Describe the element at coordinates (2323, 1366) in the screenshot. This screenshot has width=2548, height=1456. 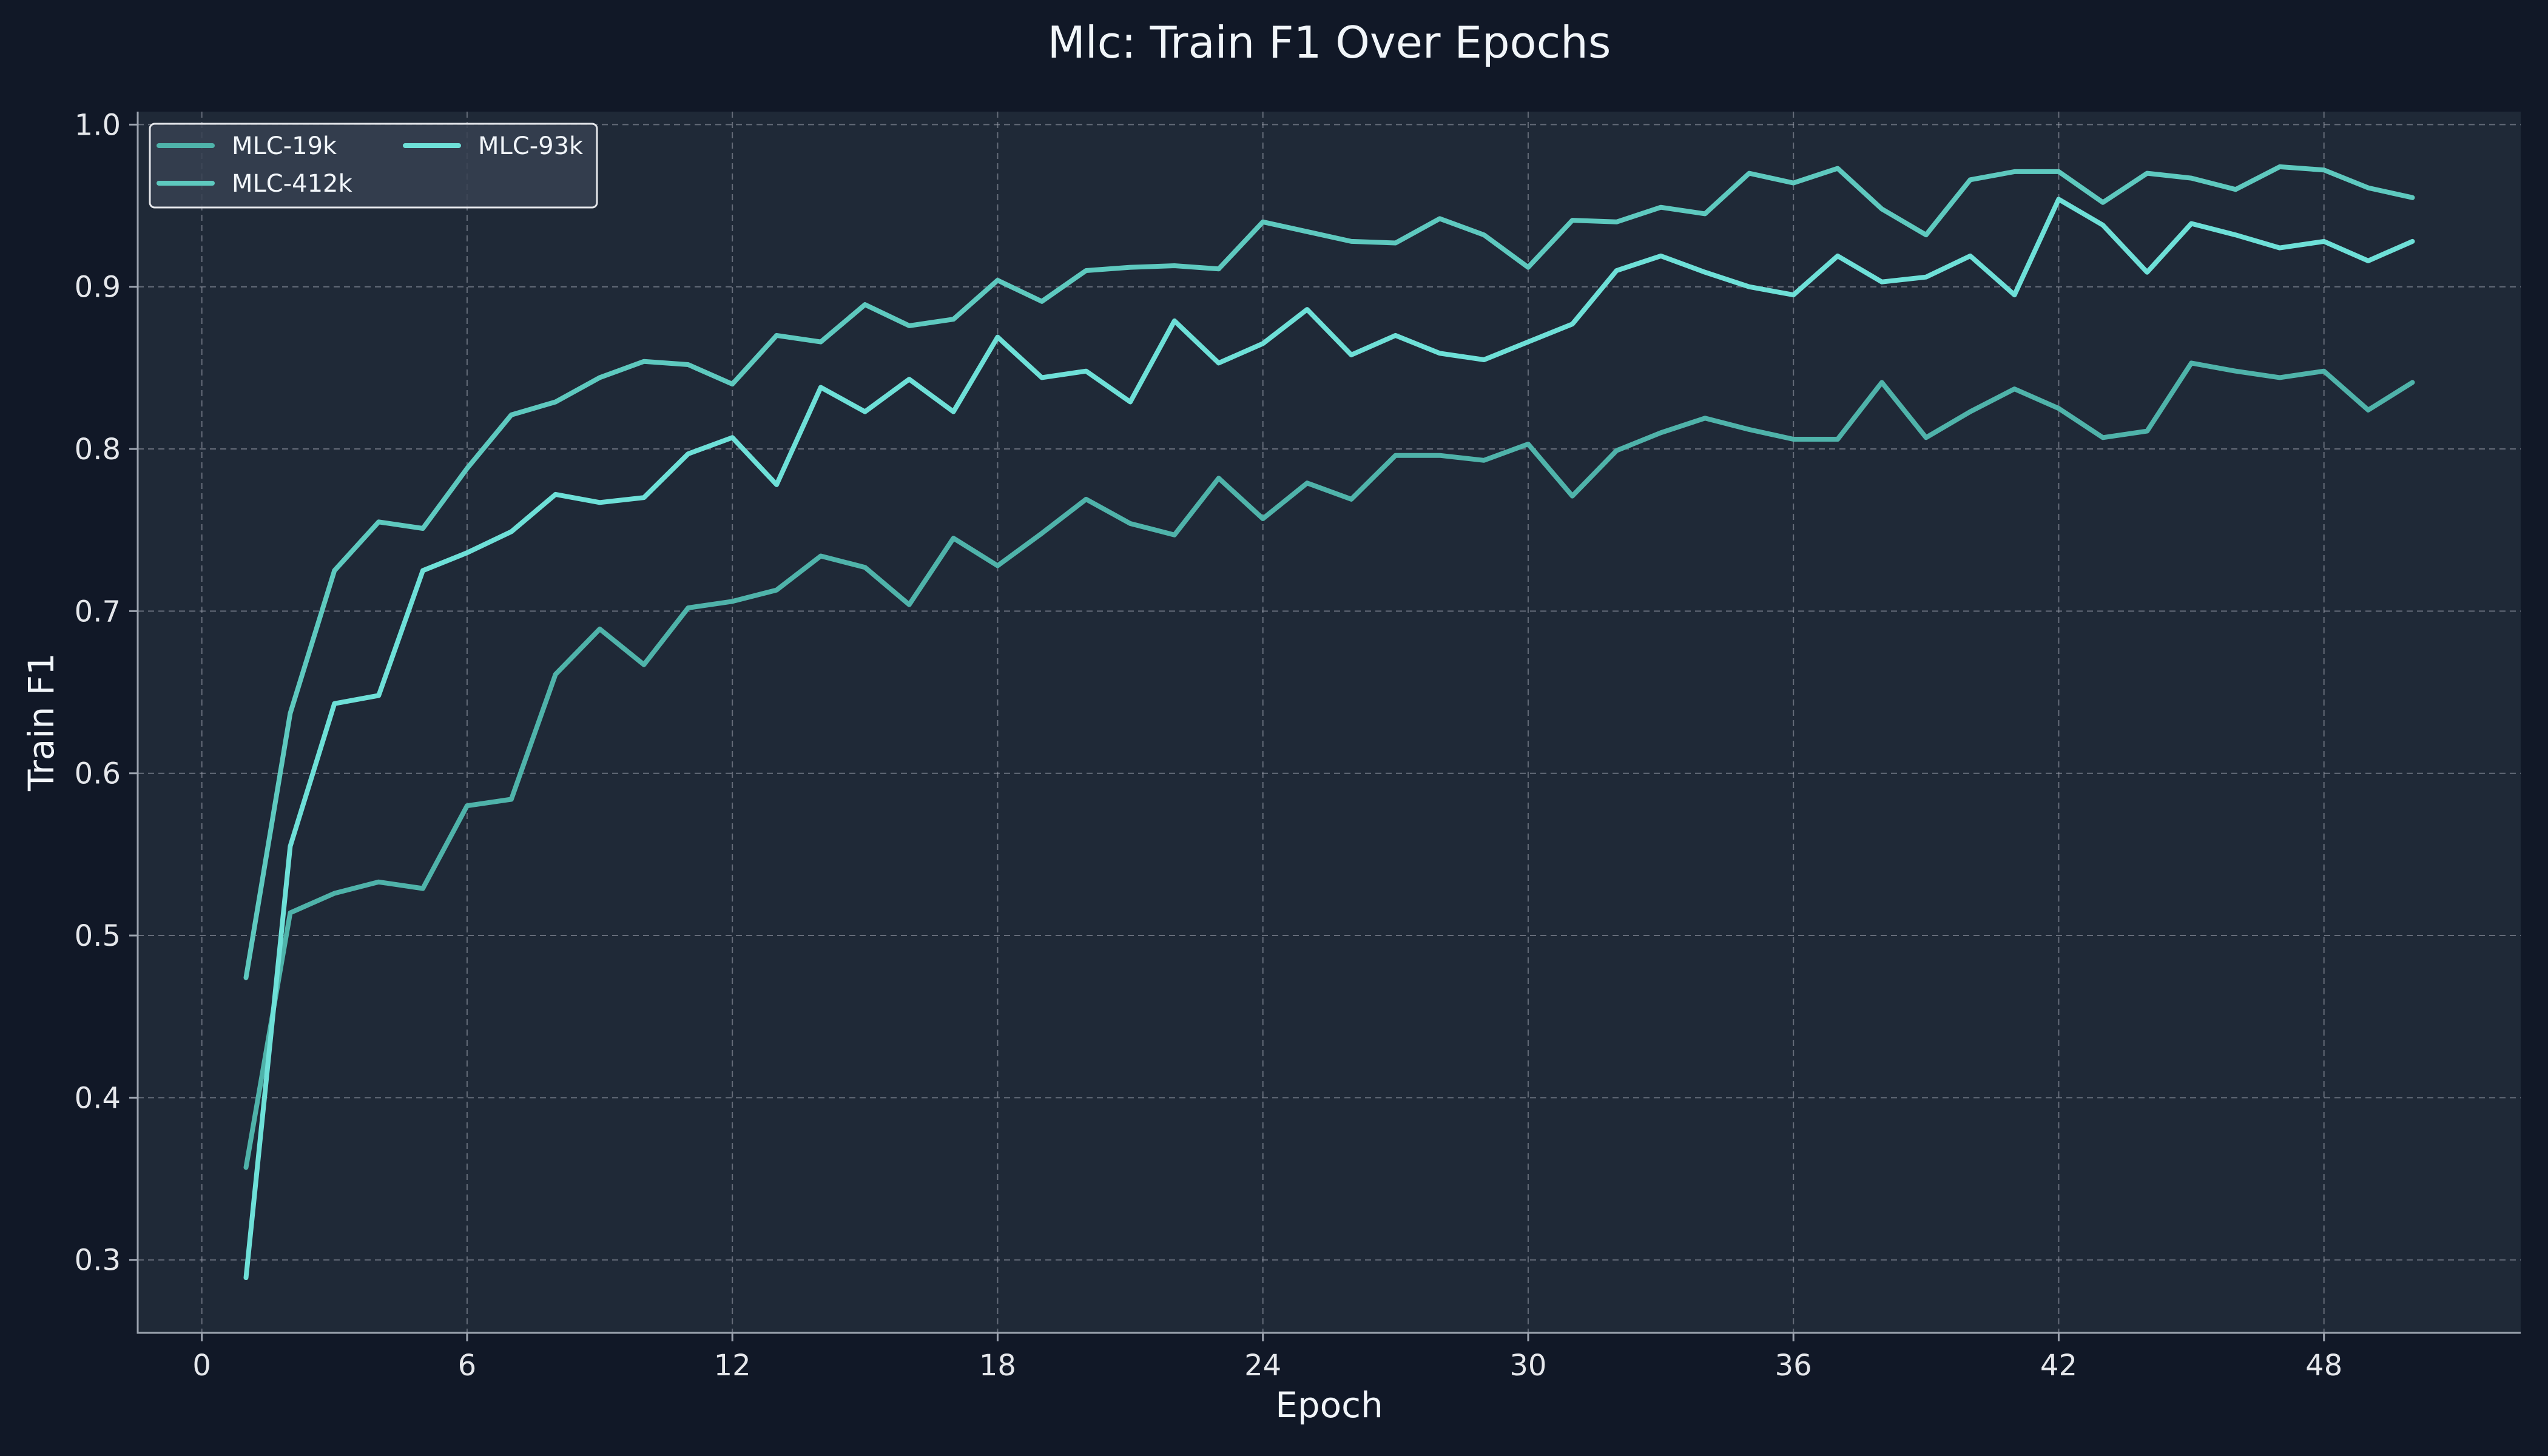
I see `x-tick-label: 48` at that location.